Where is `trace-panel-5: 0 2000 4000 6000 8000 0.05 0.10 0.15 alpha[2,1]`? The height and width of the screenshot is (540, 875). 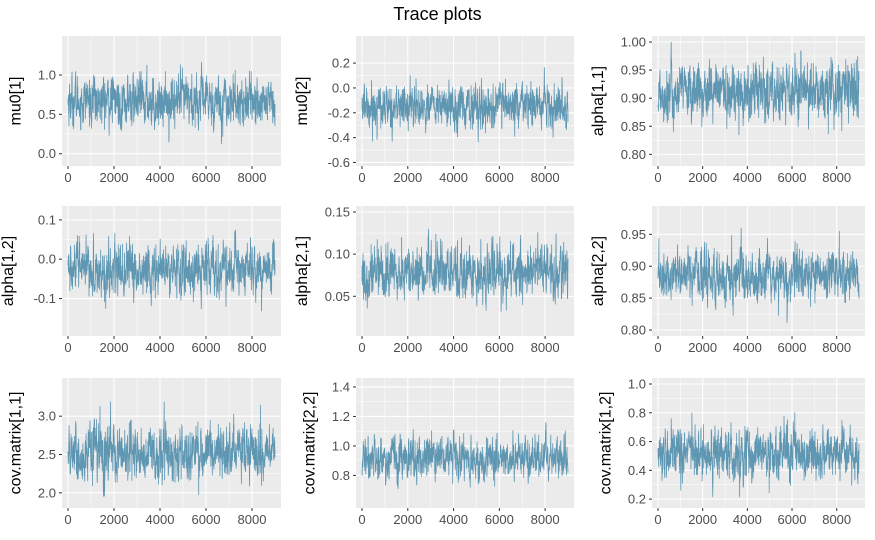
trace-panel-5: 0 2000 4000 6000 8000 0.05 0.10 0.15 alpha[2,1] is located at coordinates (434, 280).